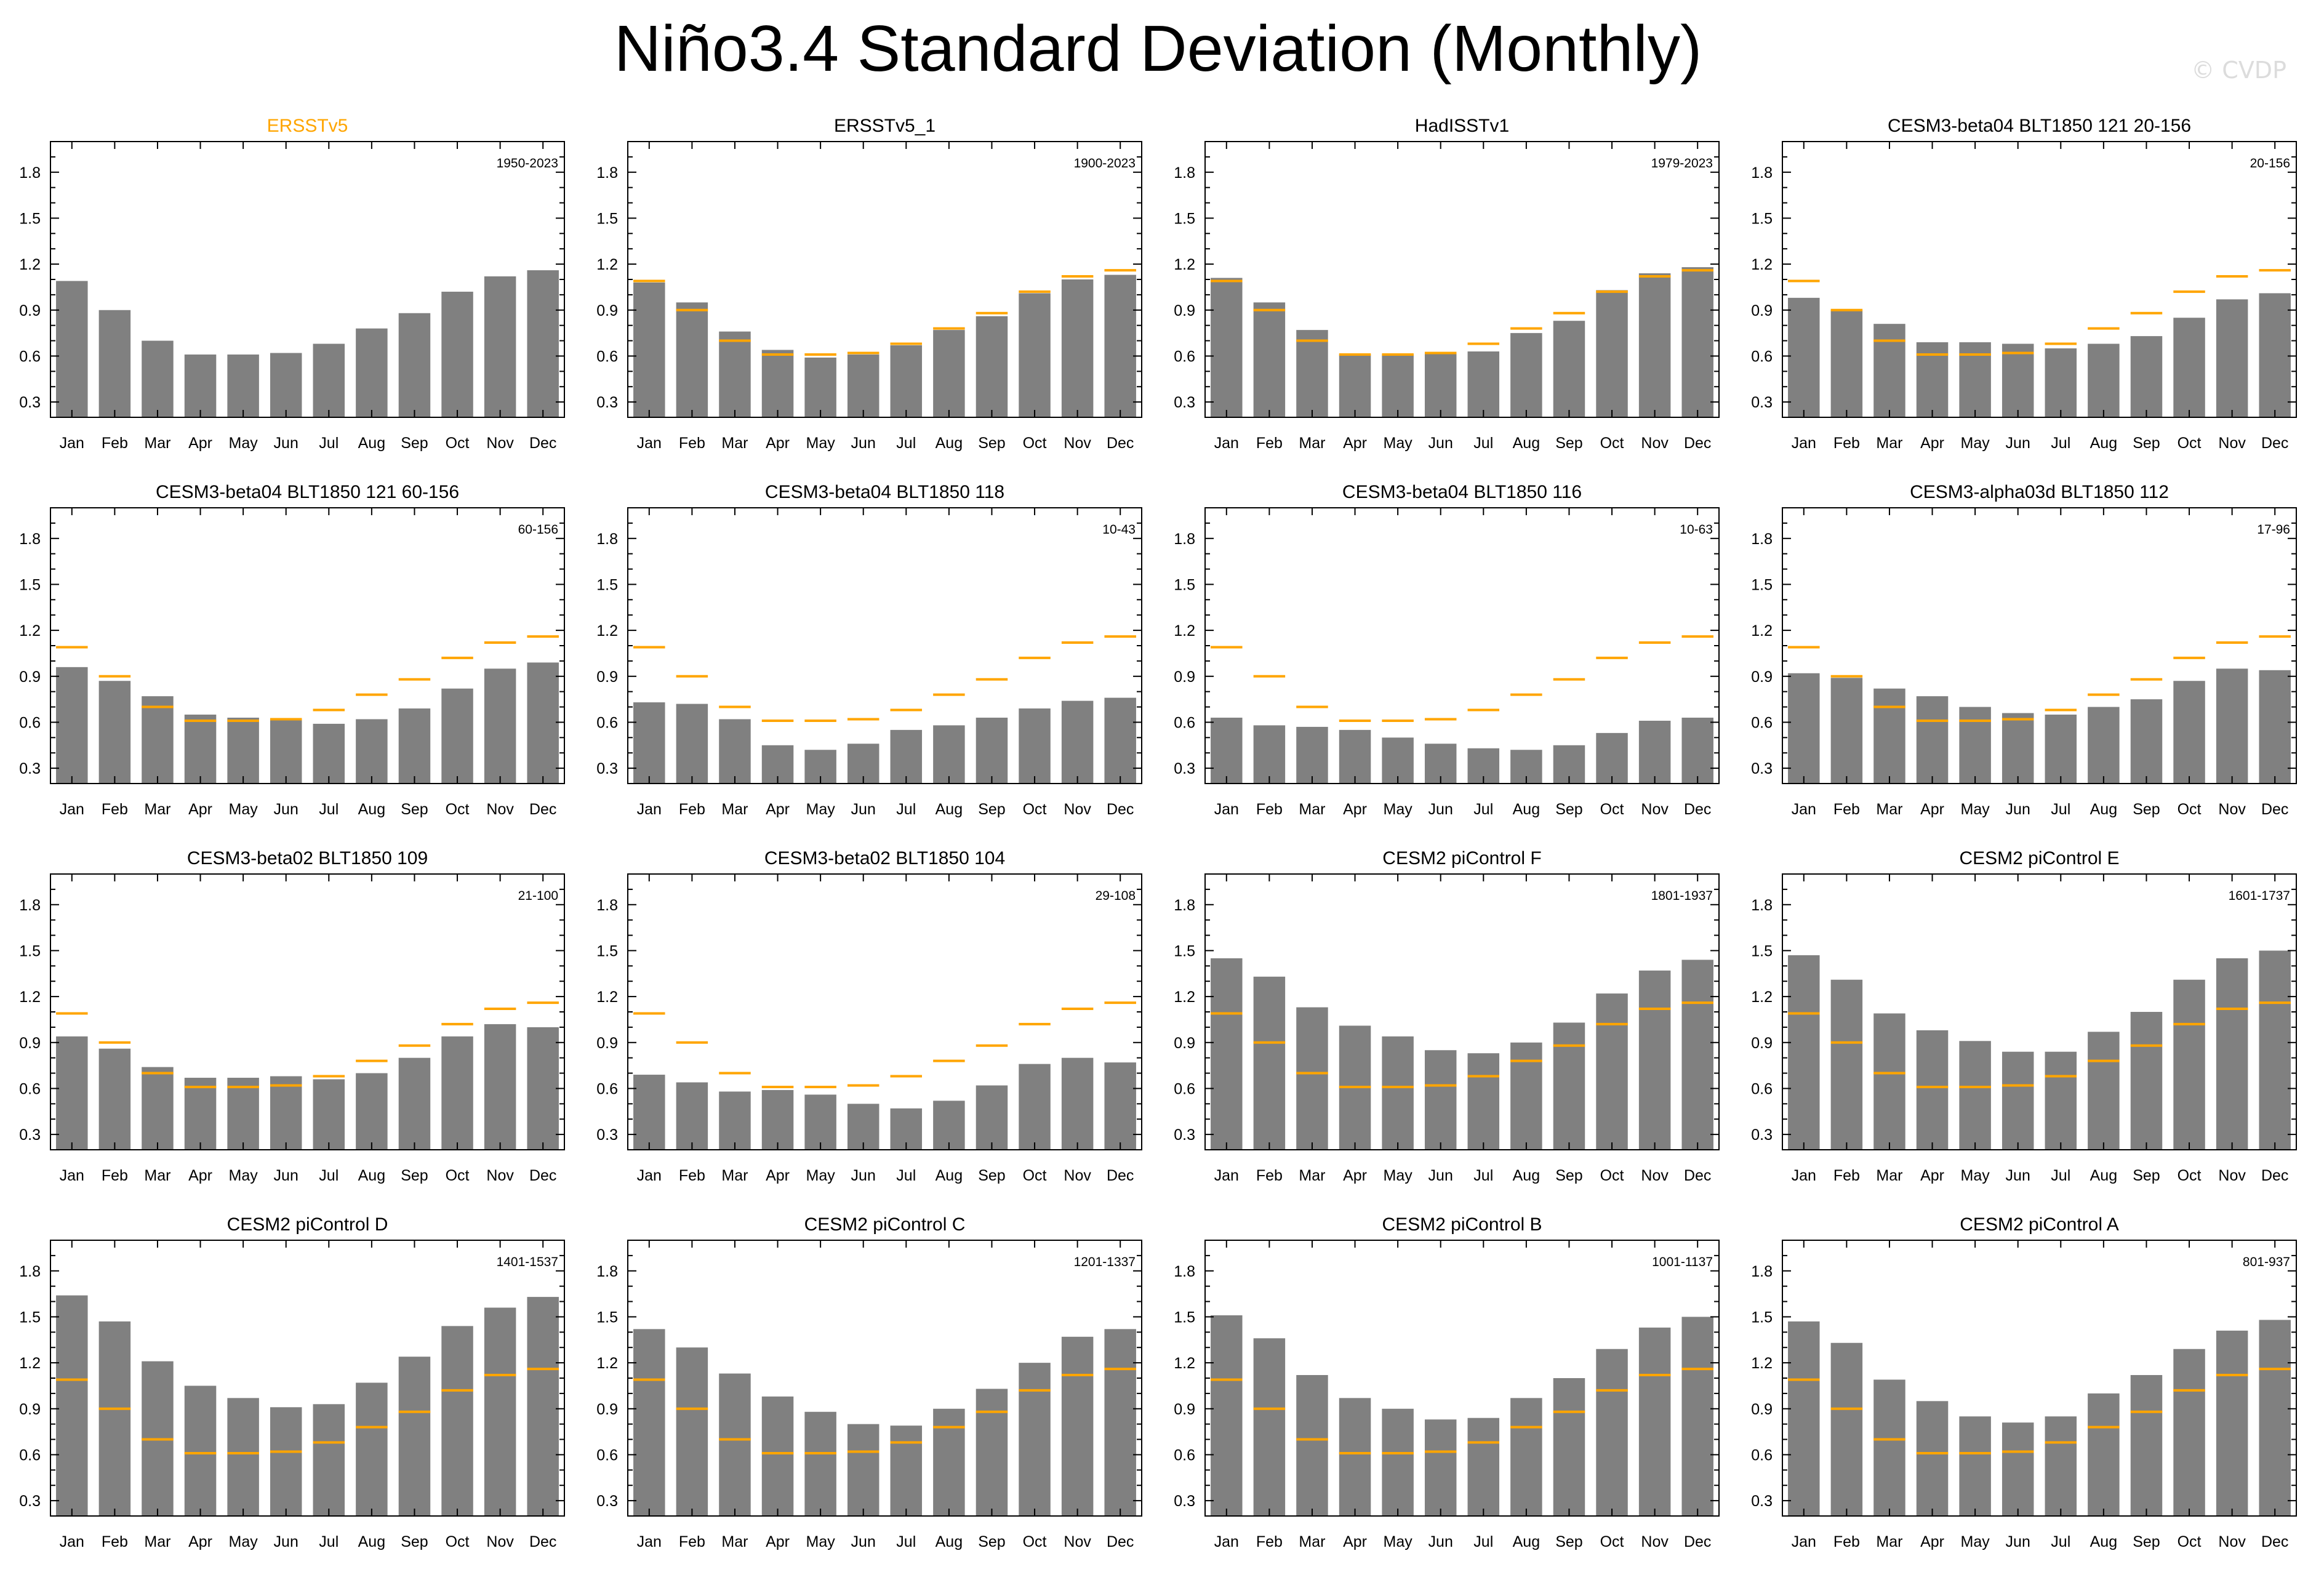  Describe the element at coordinates (2259, 896) in the screenshot. I see `period-label: 1601-1737` at that location.